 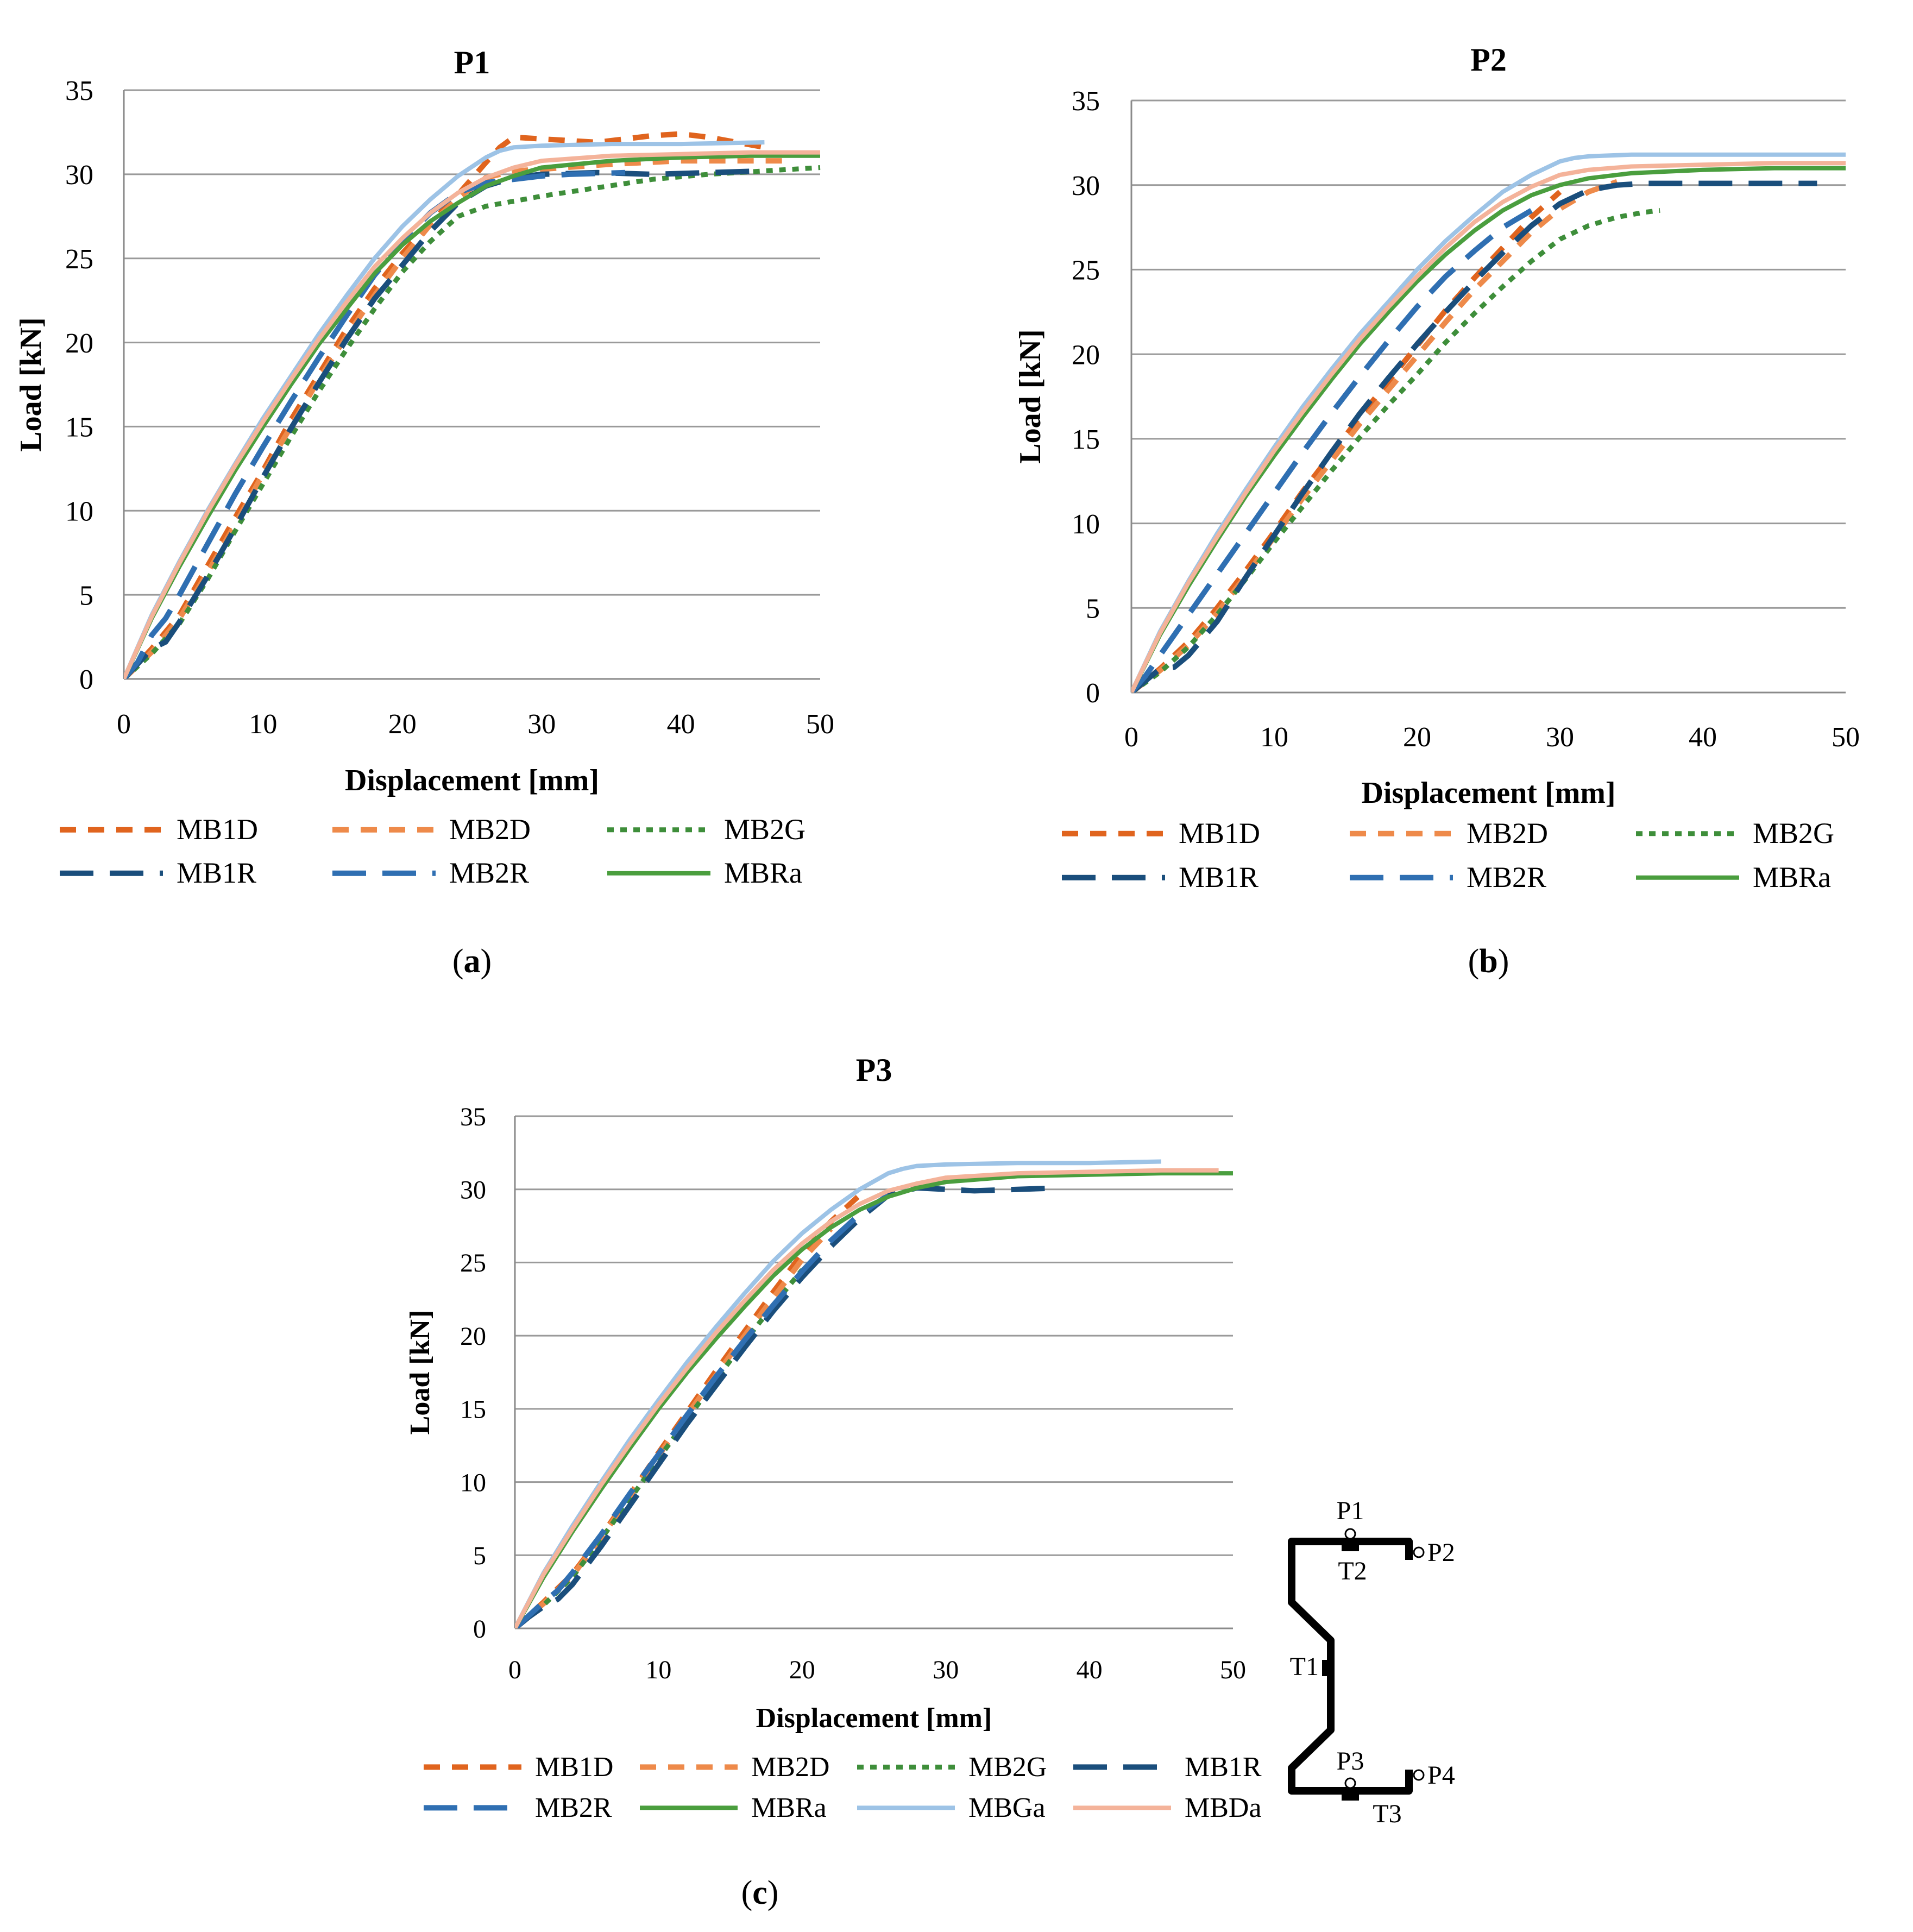 I want to click on legend-label-mbda: MBDa, so click(x=1224, y=1808).